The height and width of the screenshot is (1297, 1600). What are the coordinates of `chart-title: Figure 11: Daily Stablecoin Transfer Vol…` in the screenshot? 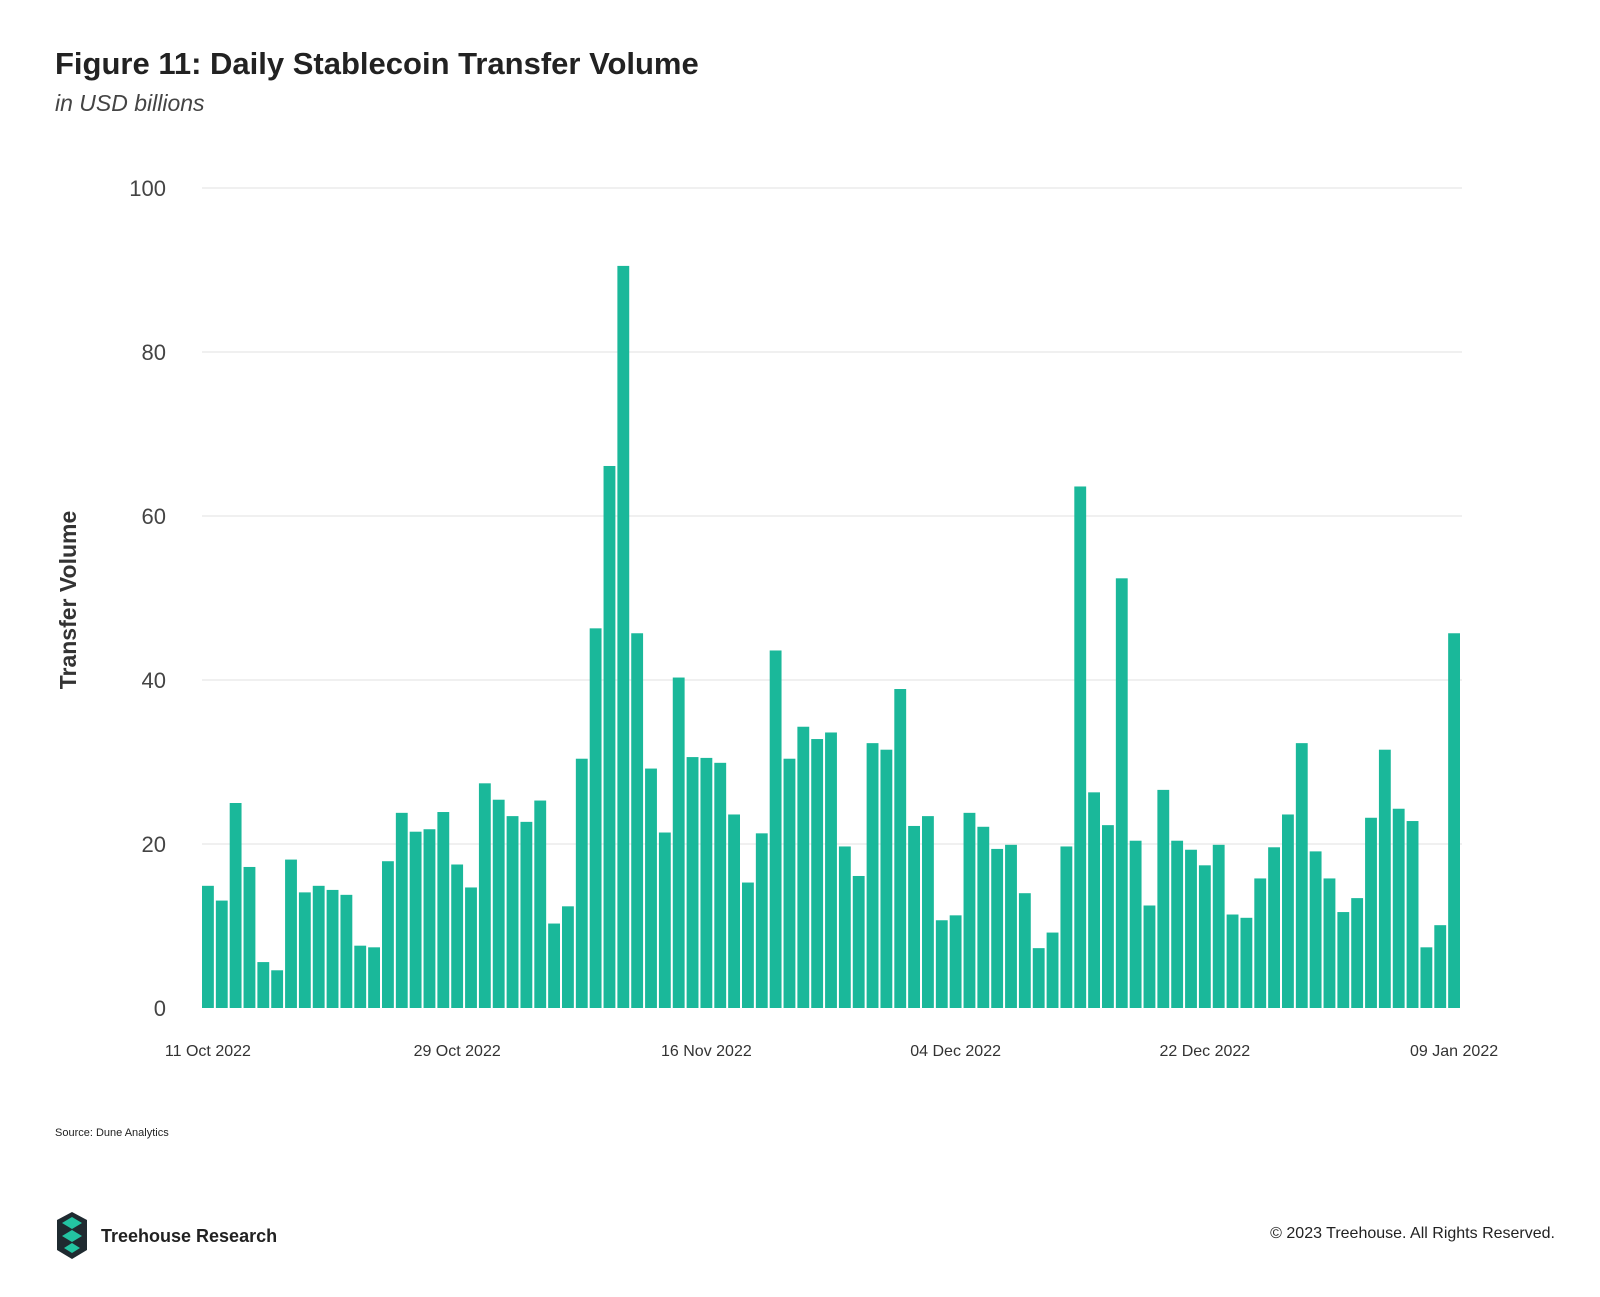 It's located at (377, 63).